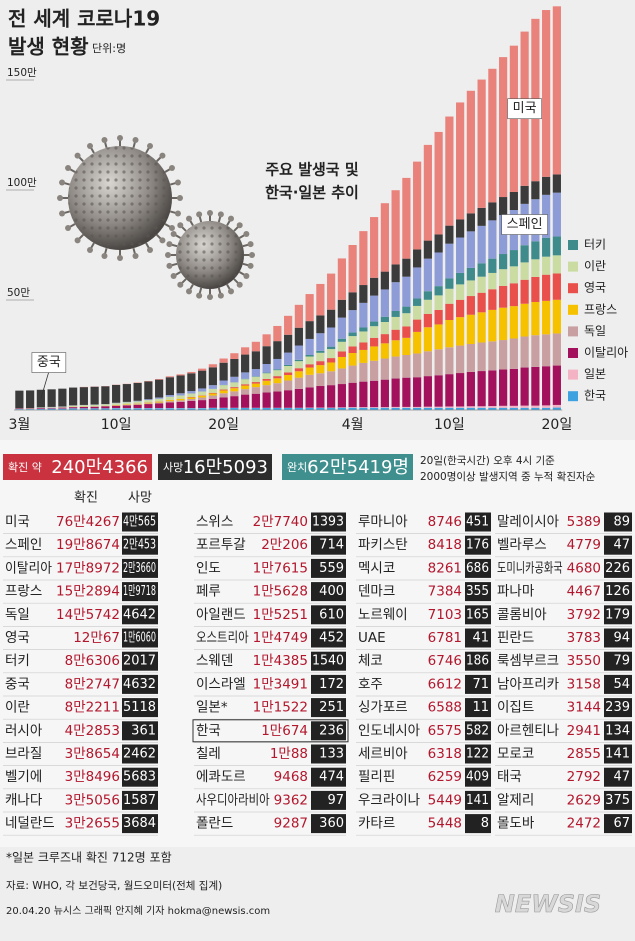  What do you see at coordinates (212, 708) in the screenshot?
I see `country: 일본*` at bounding box center [212, 708].